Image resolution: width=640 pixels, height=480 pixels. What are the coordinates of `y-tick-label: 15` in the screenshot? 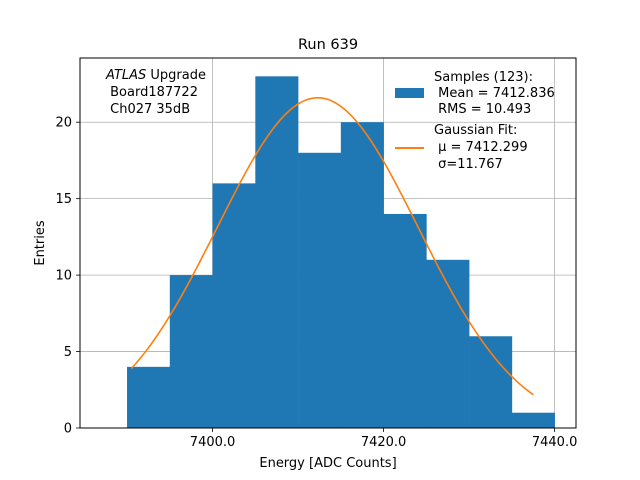 It's located at (63, 199).